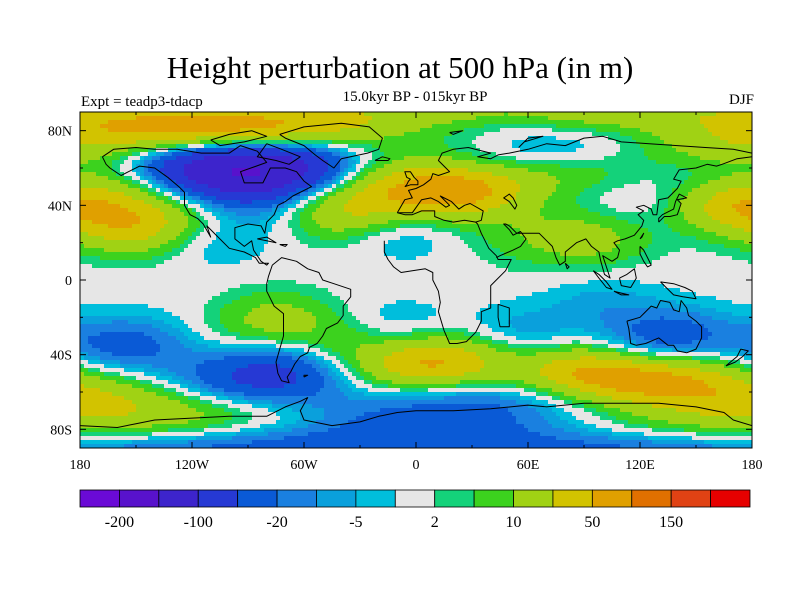  I want to click on x-tick-label: 0, so click(416, 465).